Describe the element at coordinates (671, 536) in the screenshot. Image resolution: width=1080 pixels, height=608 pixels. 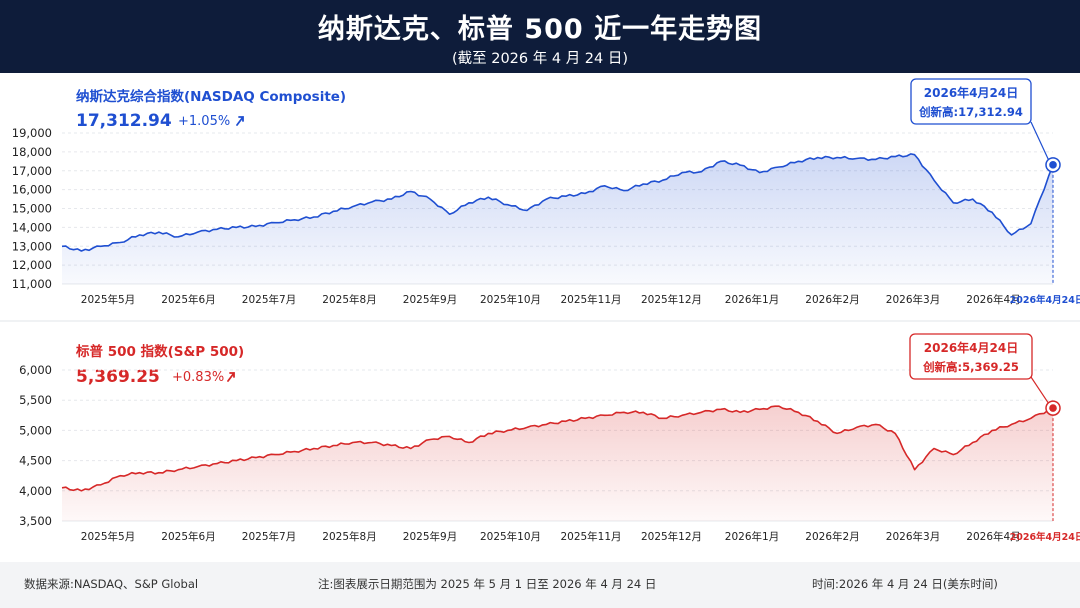
I see `x-tick-label: 2025年12月` at that location.